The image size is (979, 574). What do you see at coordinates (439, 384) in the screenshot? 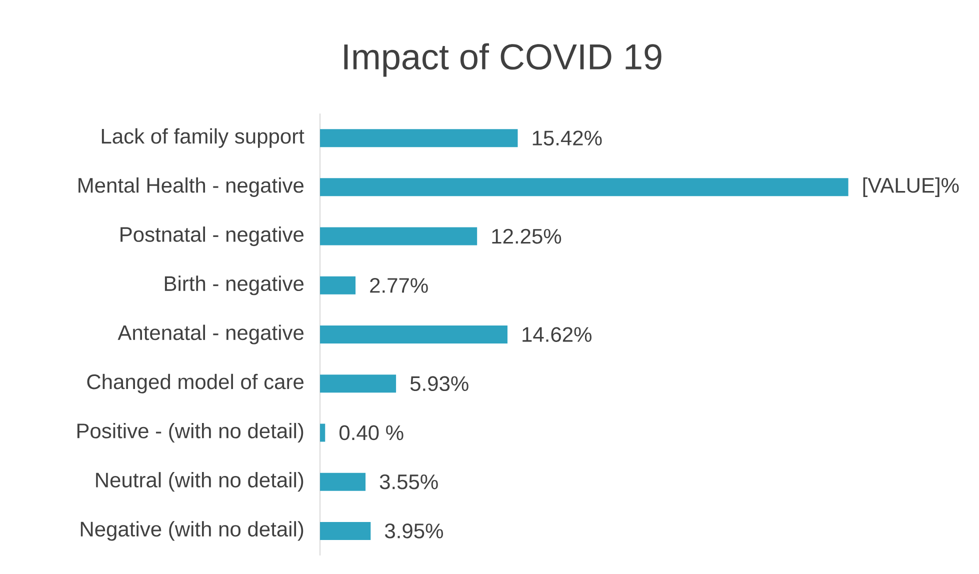
I see `data-label: 5.93%` at bounding box center [439, 384].